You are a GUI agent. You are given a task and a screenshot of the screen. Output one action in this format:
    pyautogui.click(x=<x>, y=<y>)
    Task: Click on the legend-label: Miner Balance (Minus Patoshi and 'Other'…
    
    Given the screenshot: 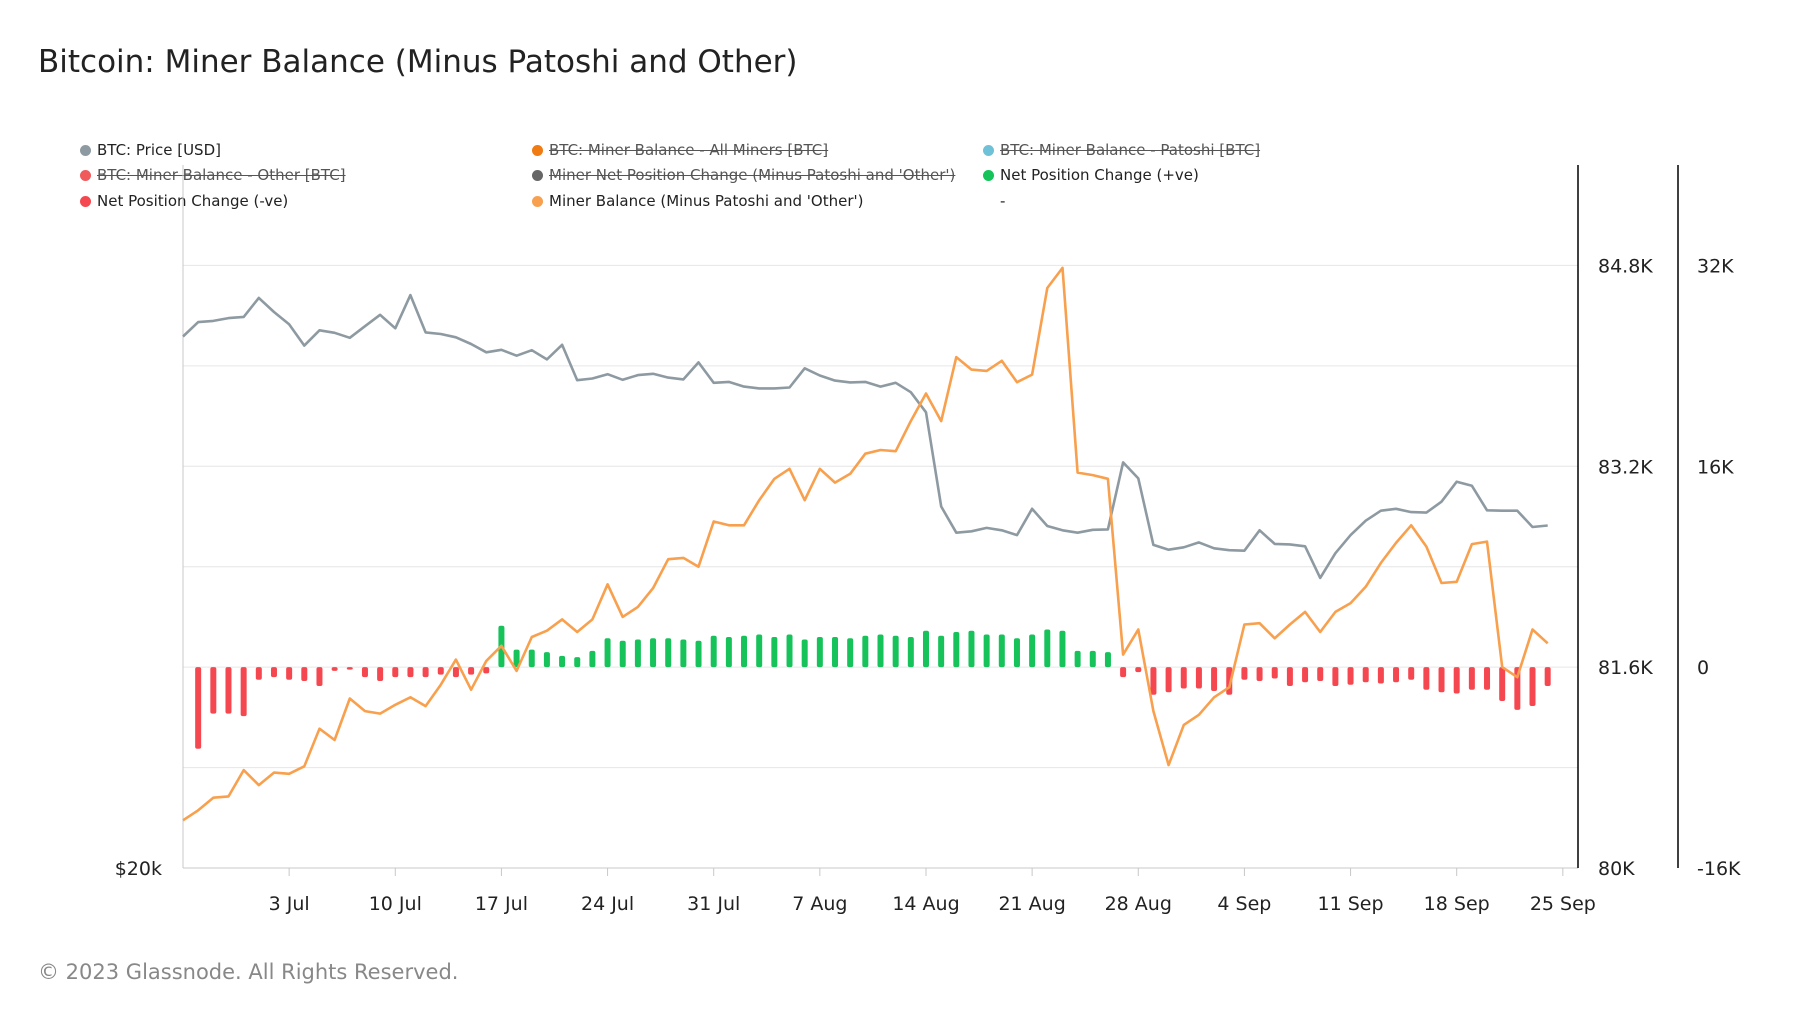 What is the action you would take?
    pyautogui.click(x=706, y=201)
    